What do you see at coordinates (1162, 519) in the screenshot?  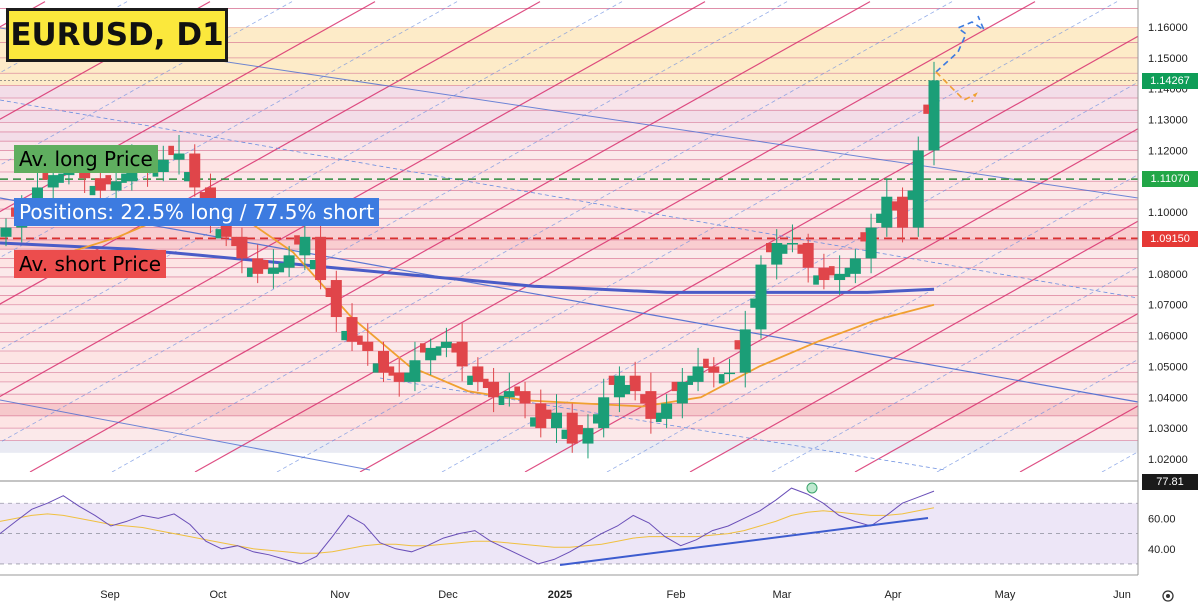 I see `rsi-tick-label: 60.00` at bounding box center [1162, 519].